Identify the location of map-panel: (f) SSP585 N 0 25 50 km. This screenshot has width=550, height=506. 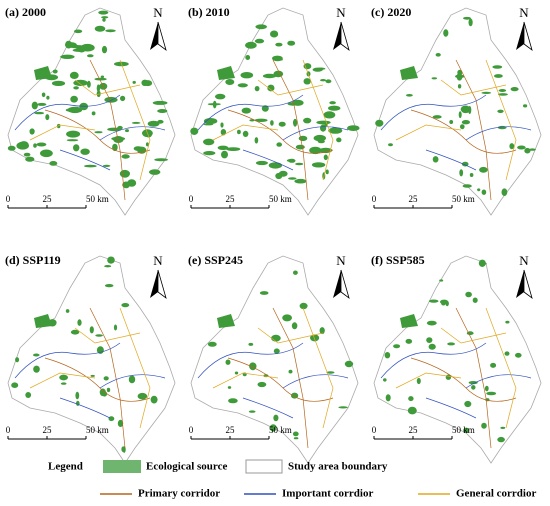
(456, 358).